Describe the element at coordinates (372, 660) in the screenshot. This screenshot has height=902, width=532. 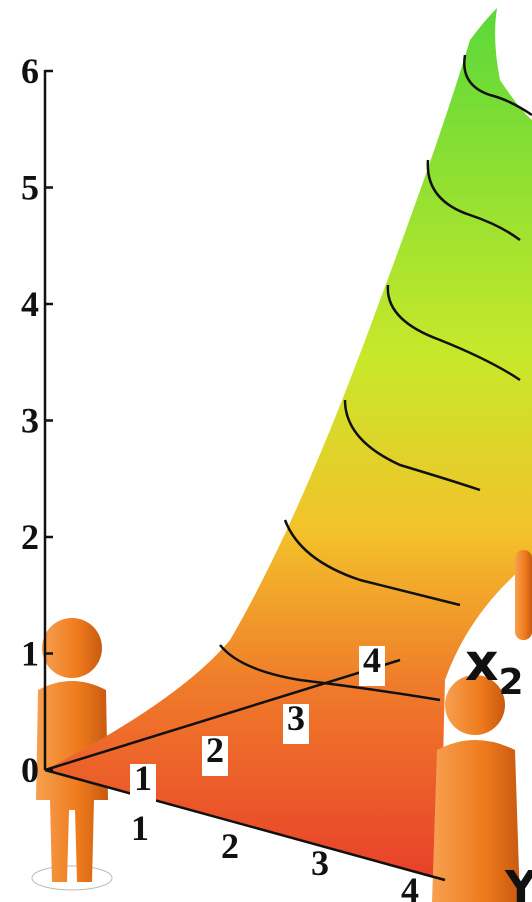
I see `depth-tick-label: 4` at that location.